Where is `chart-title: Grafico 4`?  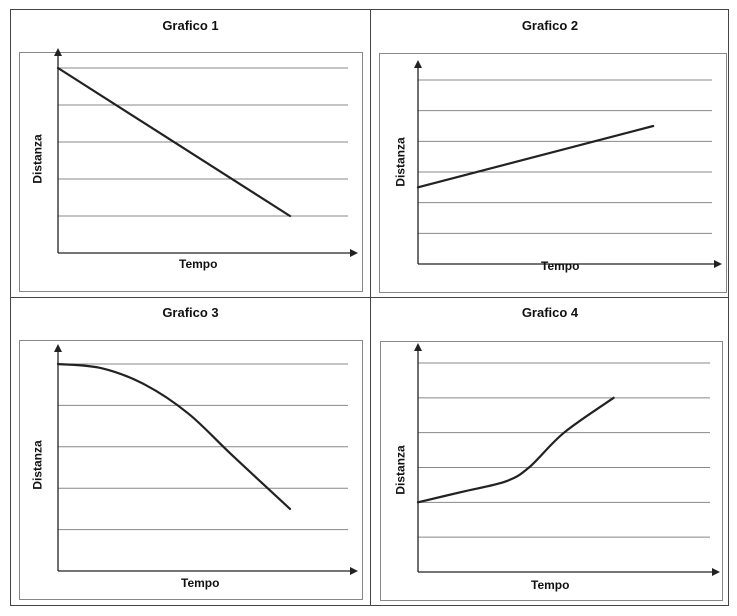
chart-title: Grafico 4 is located at coordinates (550, 312).